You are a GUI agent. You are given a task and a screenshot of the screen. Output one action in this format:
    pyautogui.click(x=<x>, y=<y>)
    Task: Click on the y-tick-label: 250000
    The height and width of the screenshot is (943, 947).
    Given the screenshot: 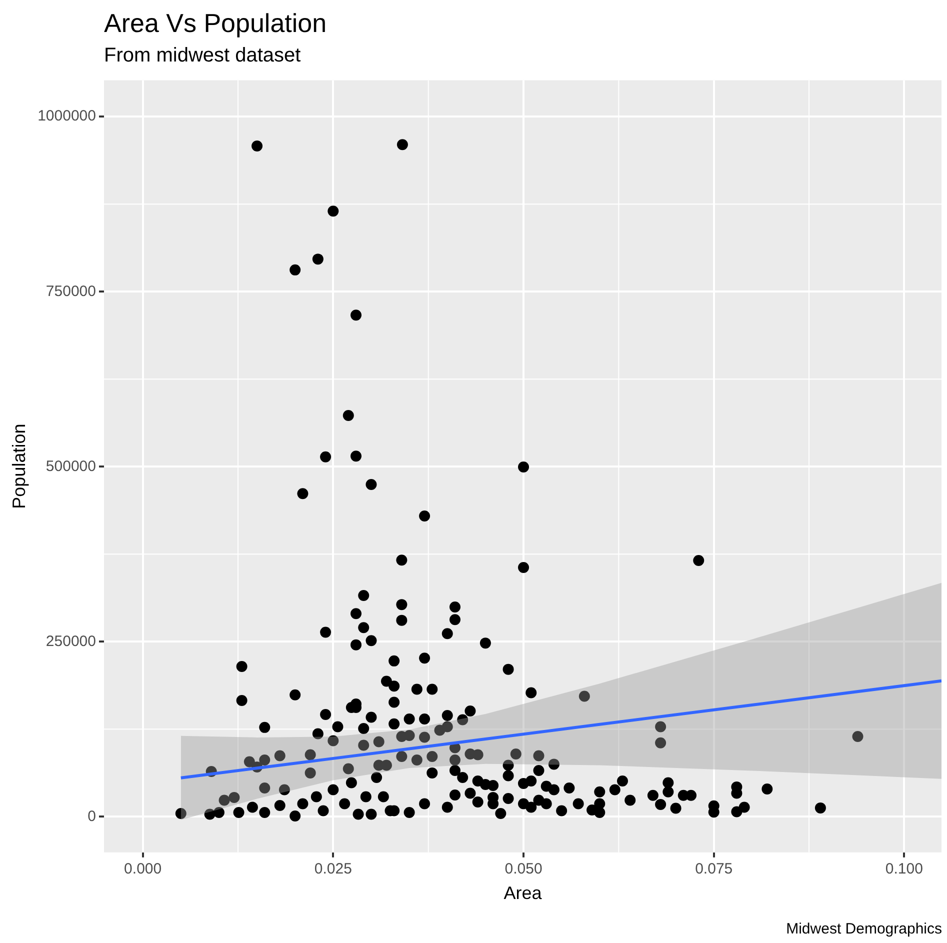 What is the action you would take?
    pyautogui.click(x=71, y=641)
    